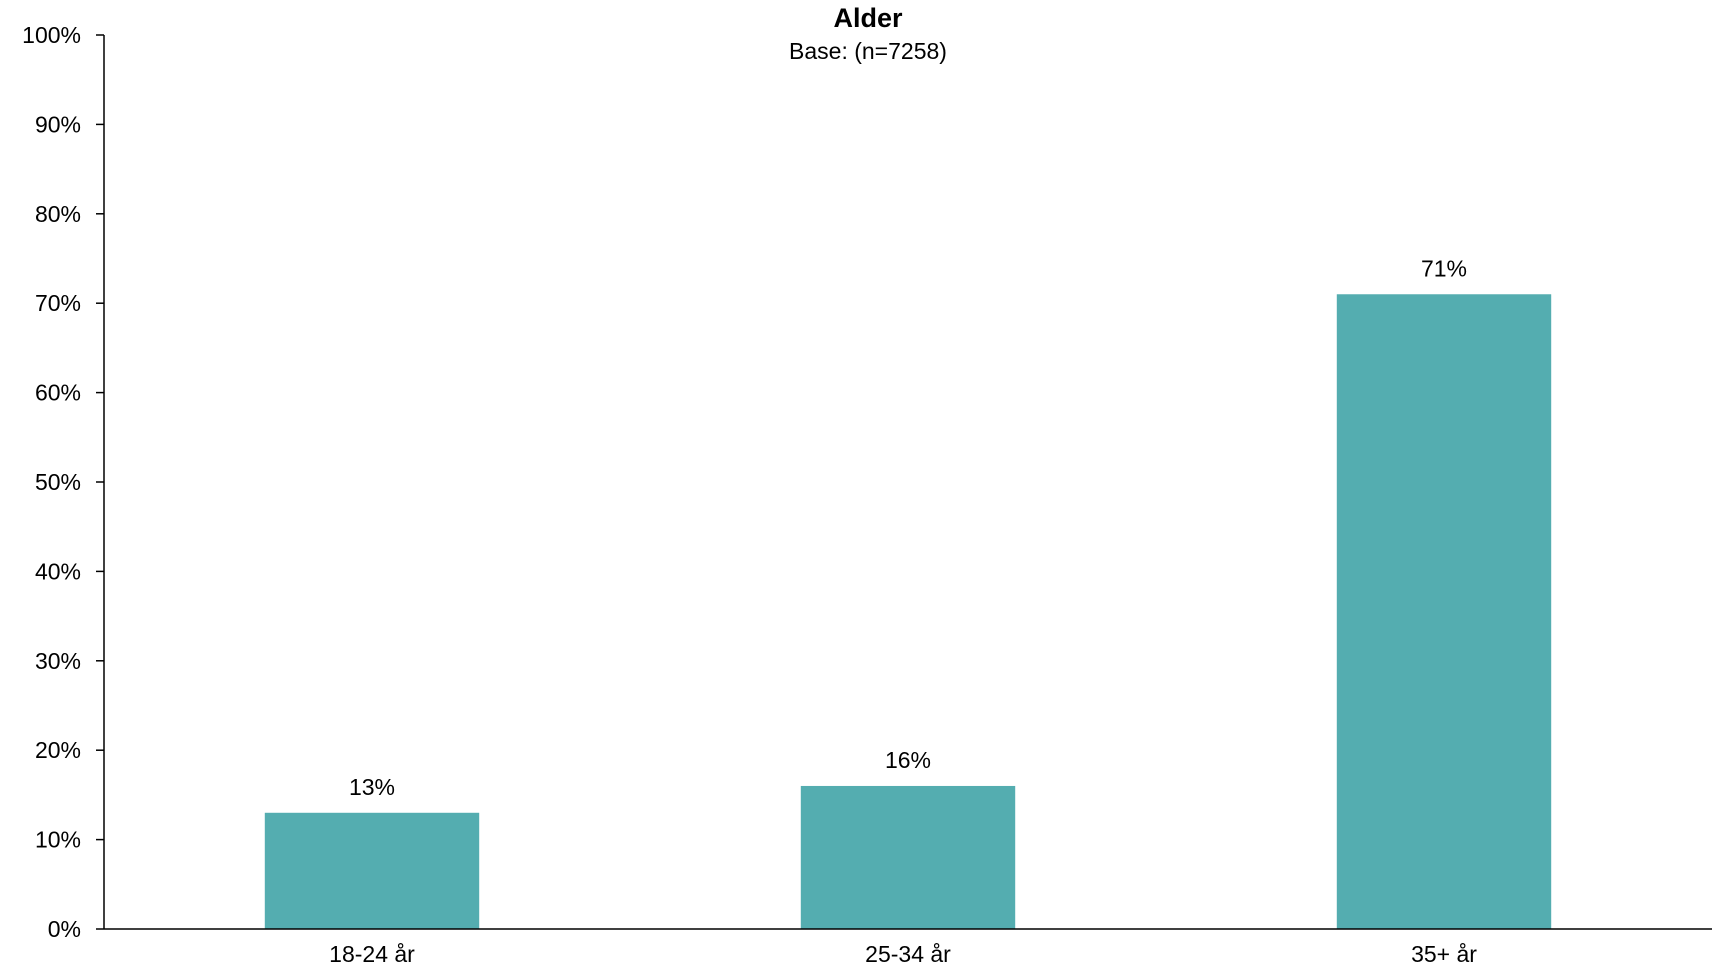 The image size is (1716, 974). I want to click on y-tick-label: 20%, so click(58, 750).